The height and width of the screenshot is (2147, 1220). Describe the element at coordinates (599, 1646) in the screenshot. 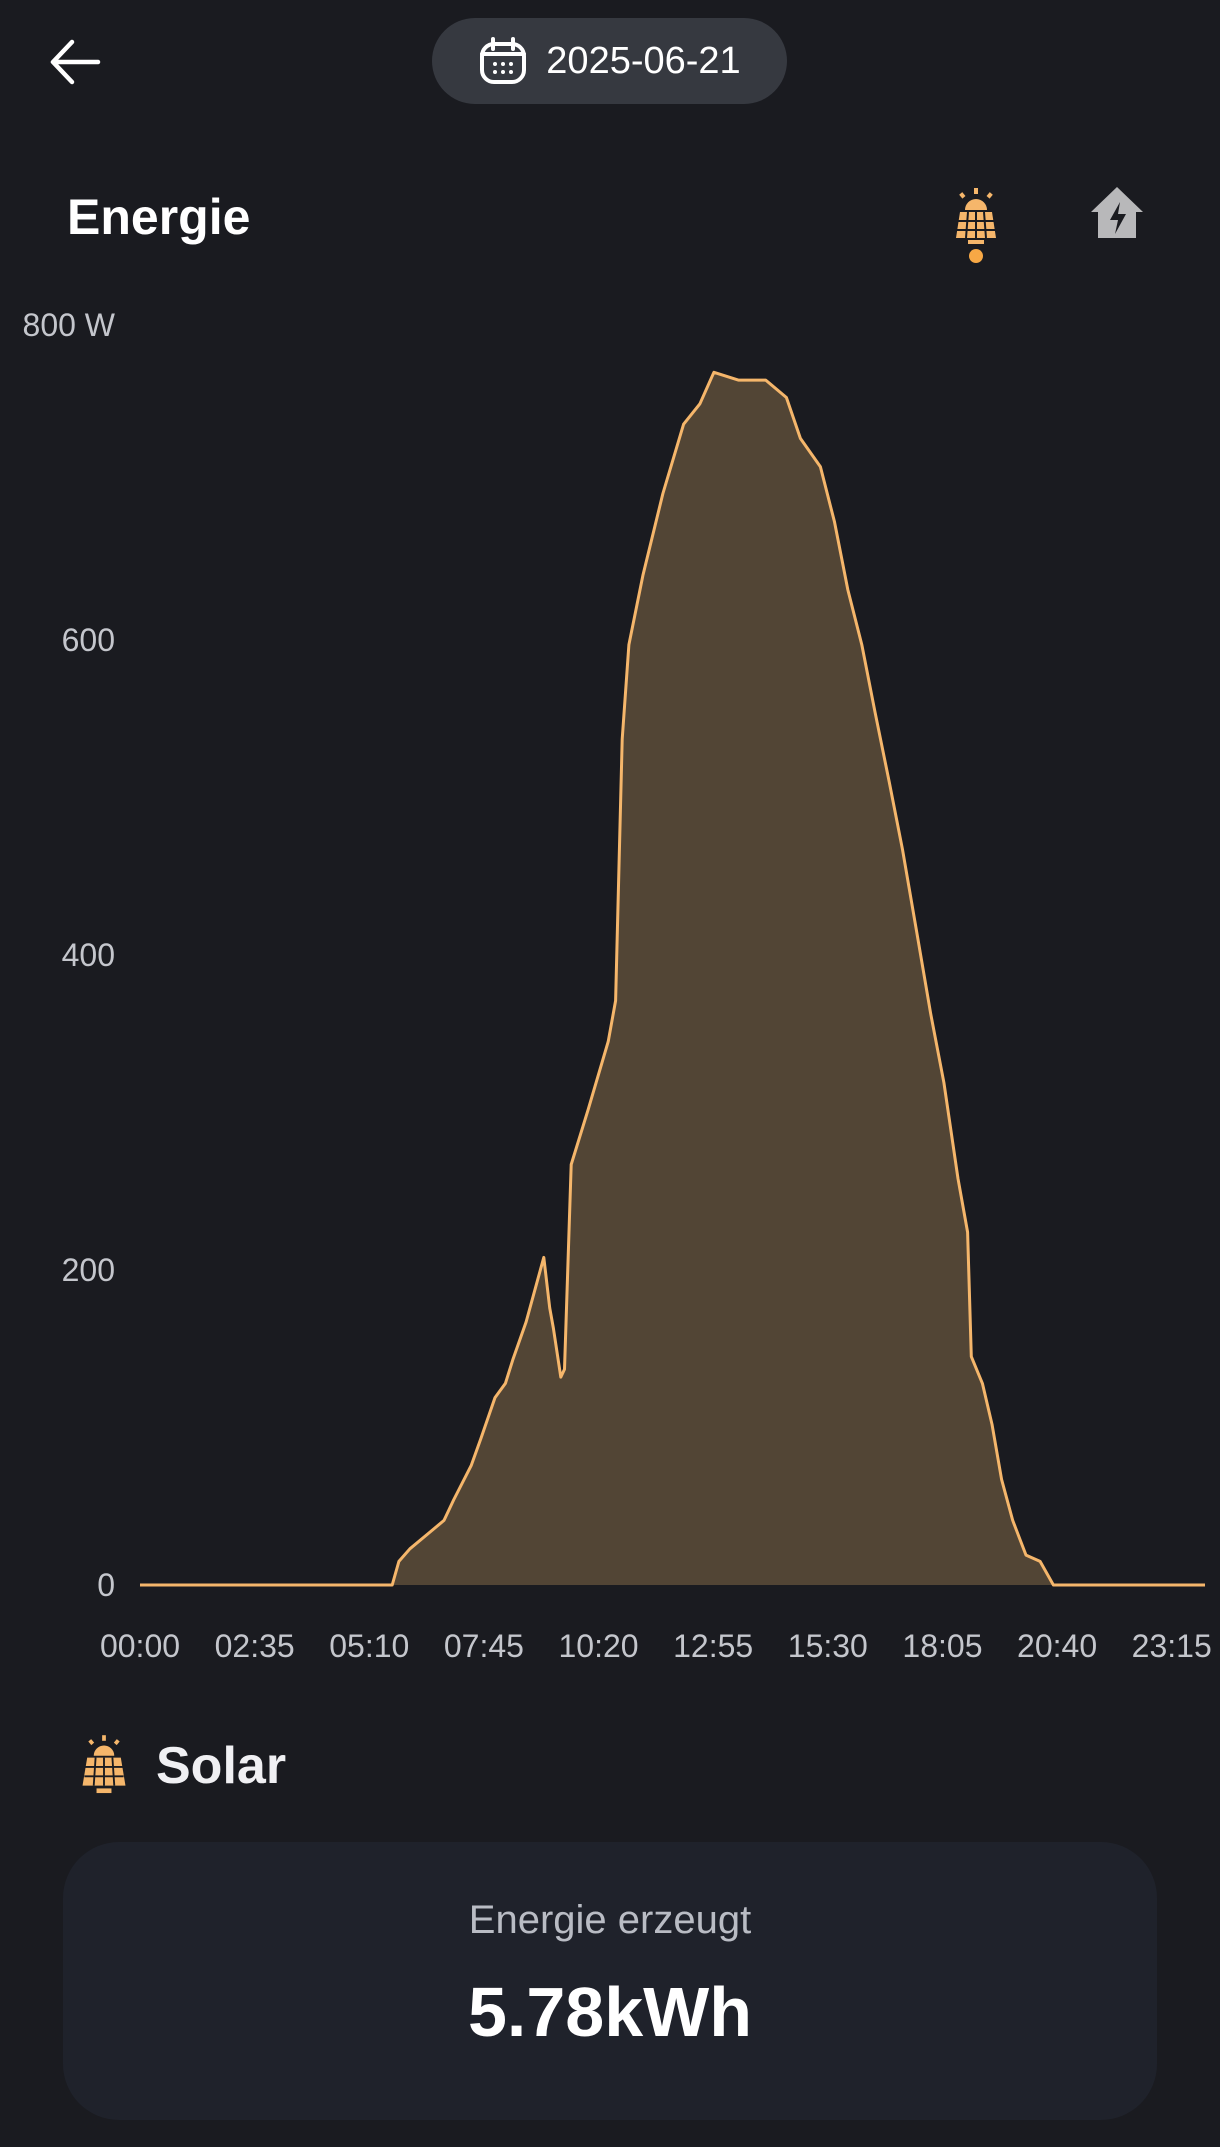

I see `x-tick-label: 10:20` at that location.